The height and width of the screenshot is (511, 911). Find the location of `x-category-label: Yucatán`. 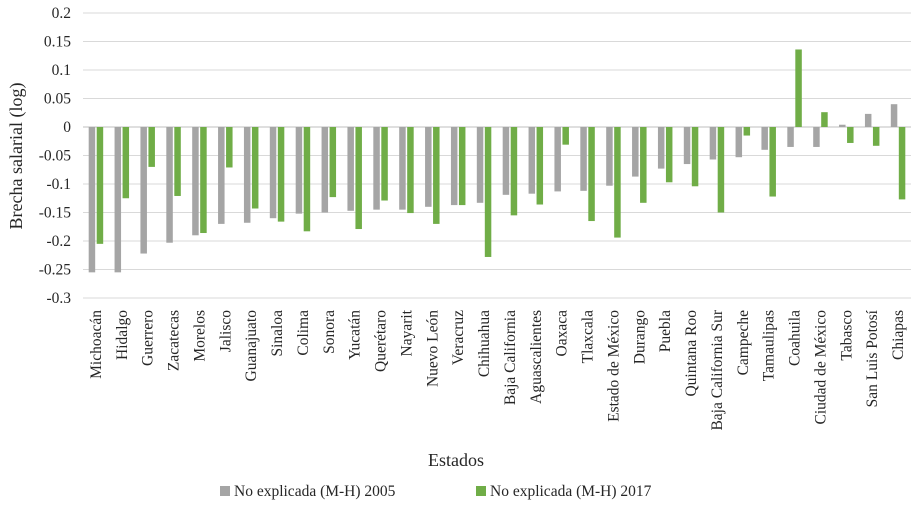

x-category-label: Yucatán is located at coordinates (355, 335).